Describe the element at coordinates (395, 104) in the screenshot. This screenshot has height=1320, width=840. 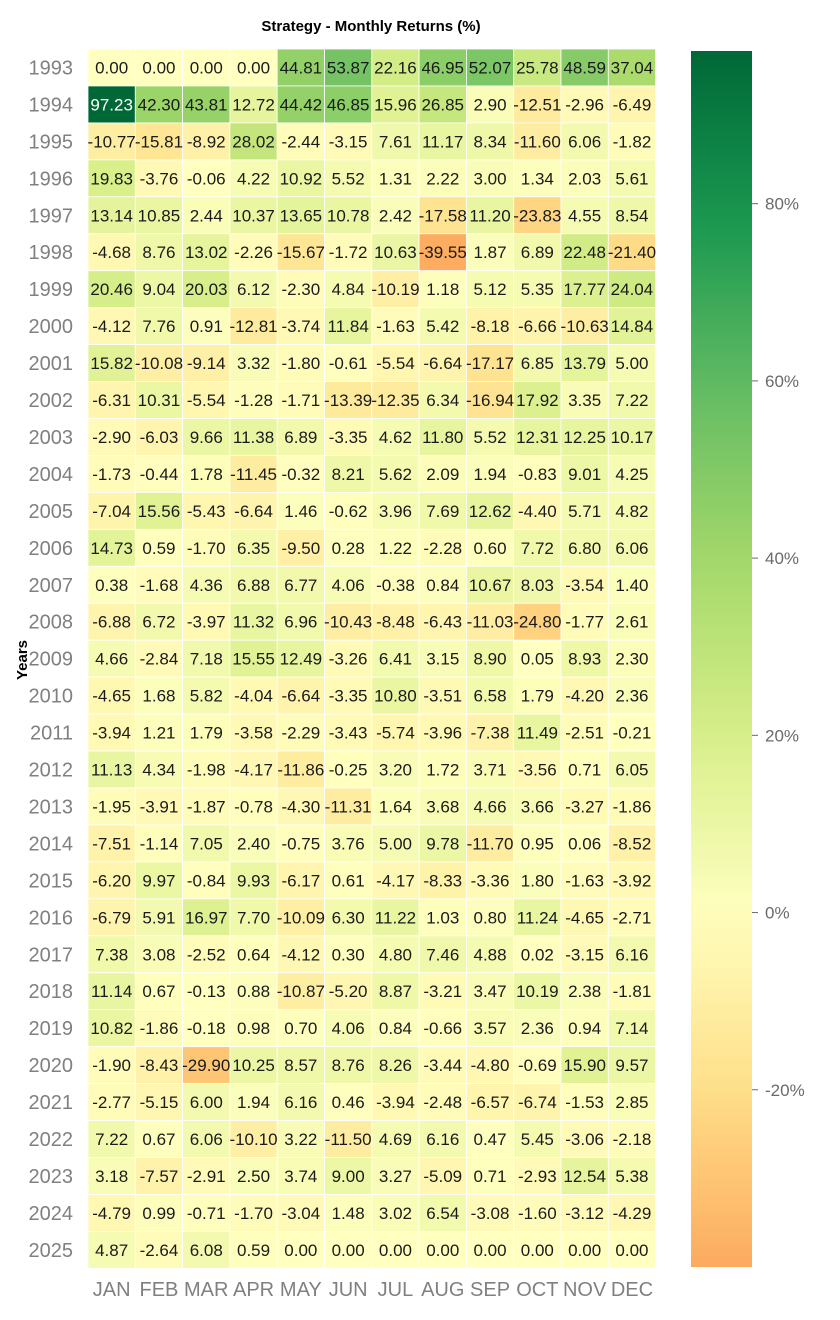
I see `cell-value-label: 15.96` at that location.